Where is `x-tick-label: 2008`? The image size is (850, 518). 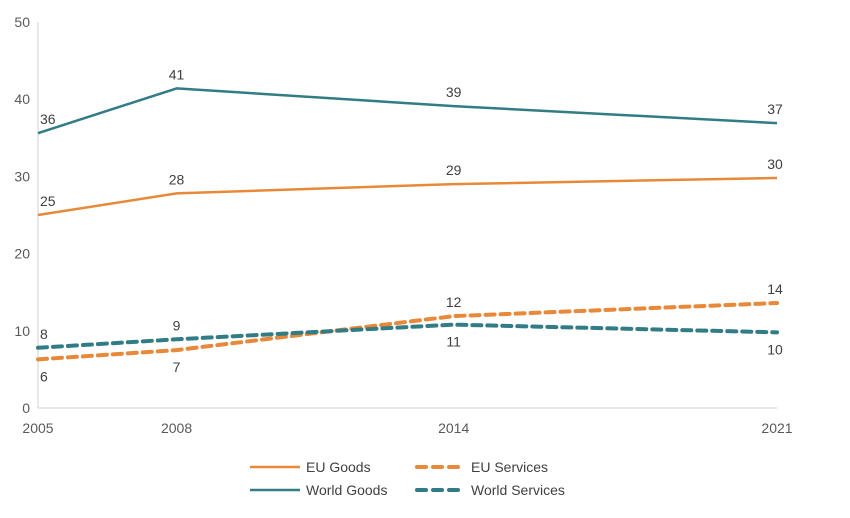
x-tick-label: 2008 is located at coordinates (176, 428).